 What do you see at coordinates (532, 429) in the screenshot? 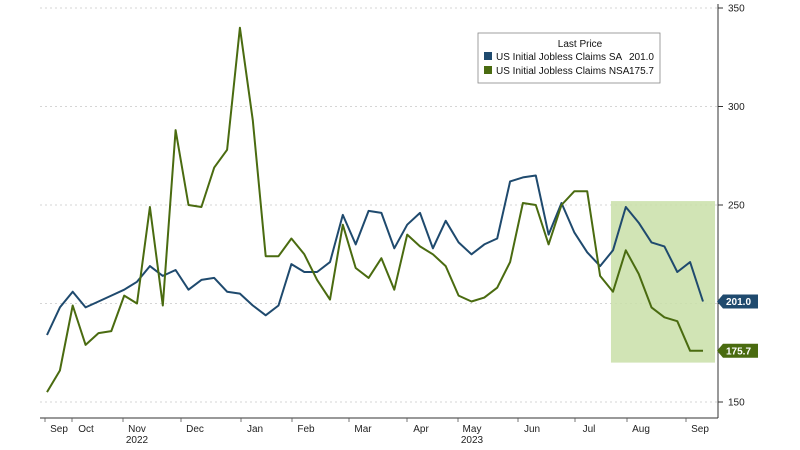
I see `x-month-label: Jun` at bounding box center [532, 429].